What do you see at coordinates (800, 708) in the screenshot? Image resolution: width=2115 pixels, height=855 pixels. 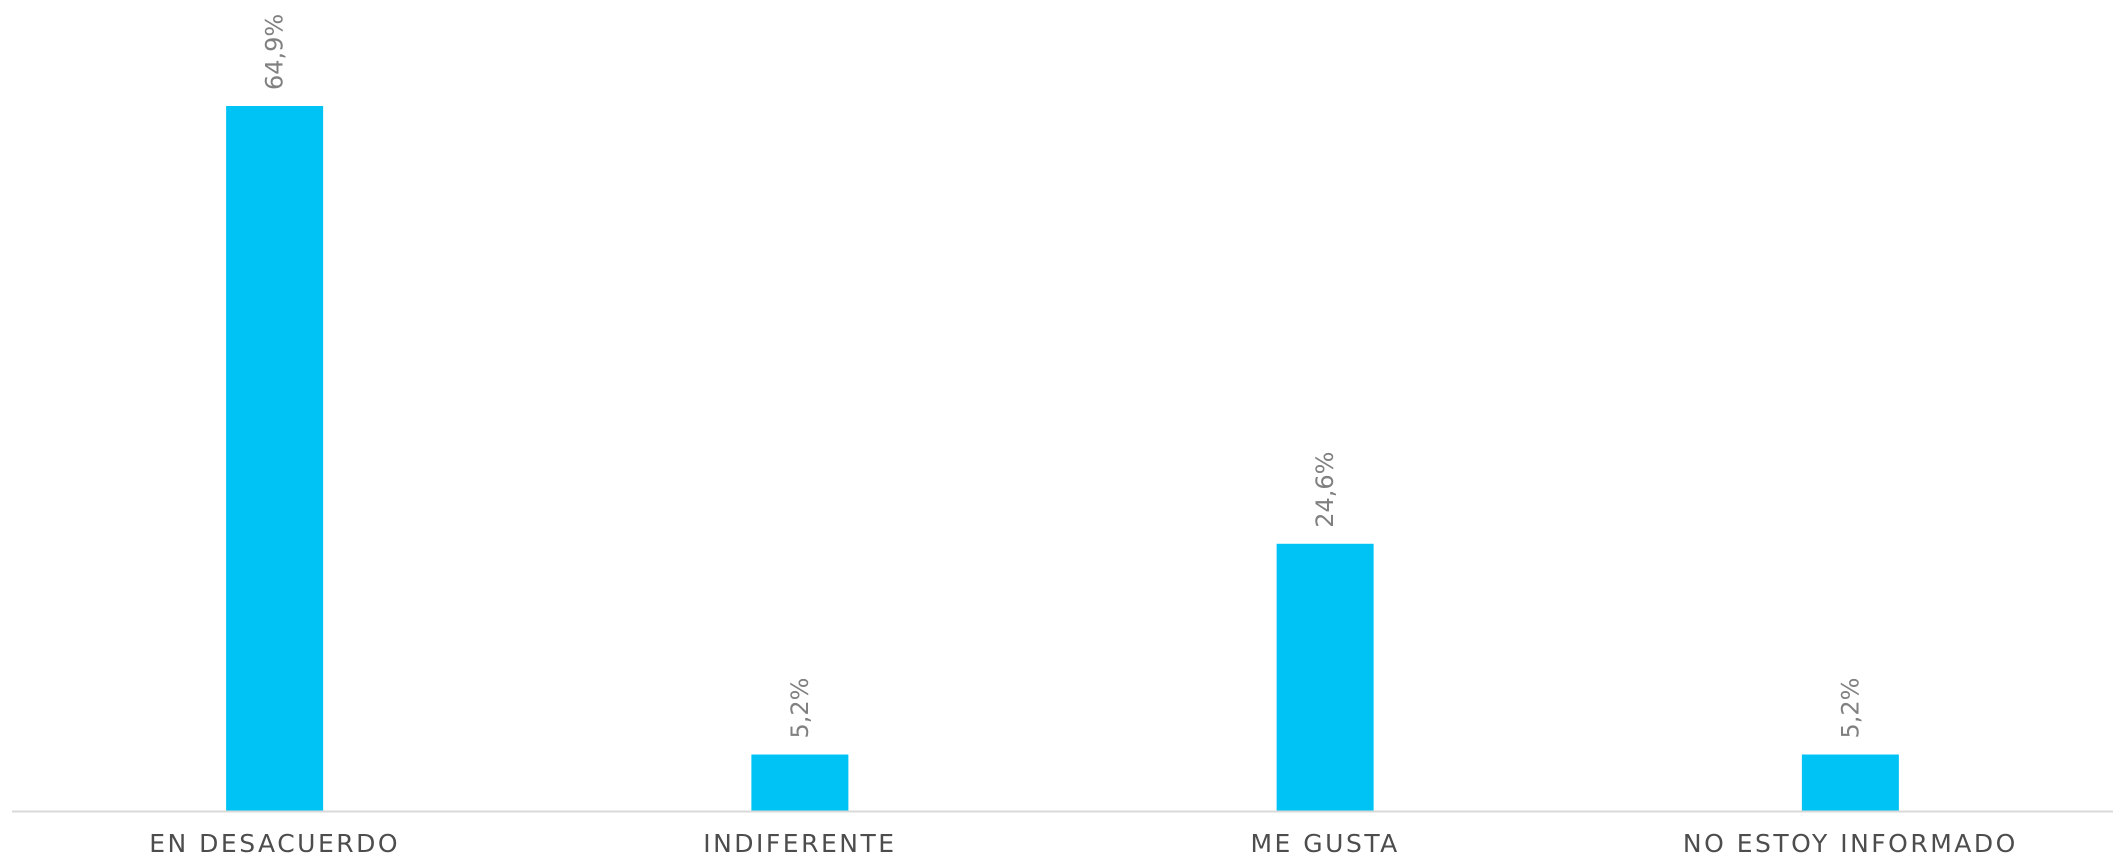 I see `data-label-1: 5,2%` at bounding box center [800, 708].